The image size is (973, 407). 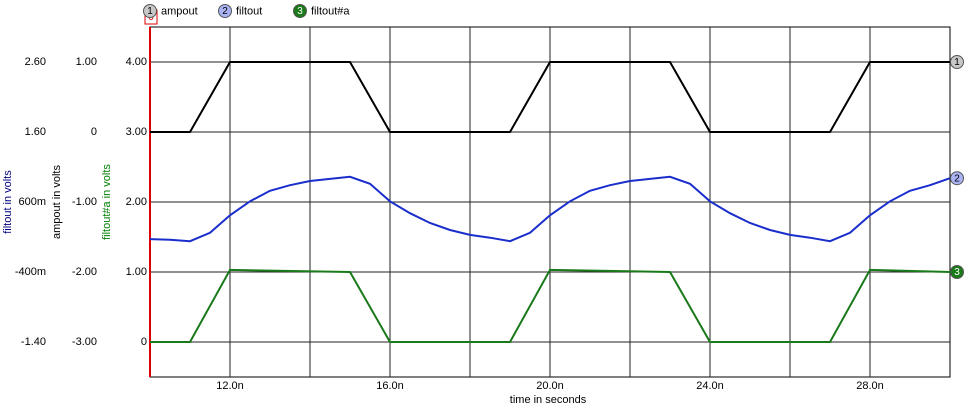 What do you see at coordinates (230, 386) in the screenshot?
I see `x-tick-label: 12.0n` at bounding box center [230, 386].